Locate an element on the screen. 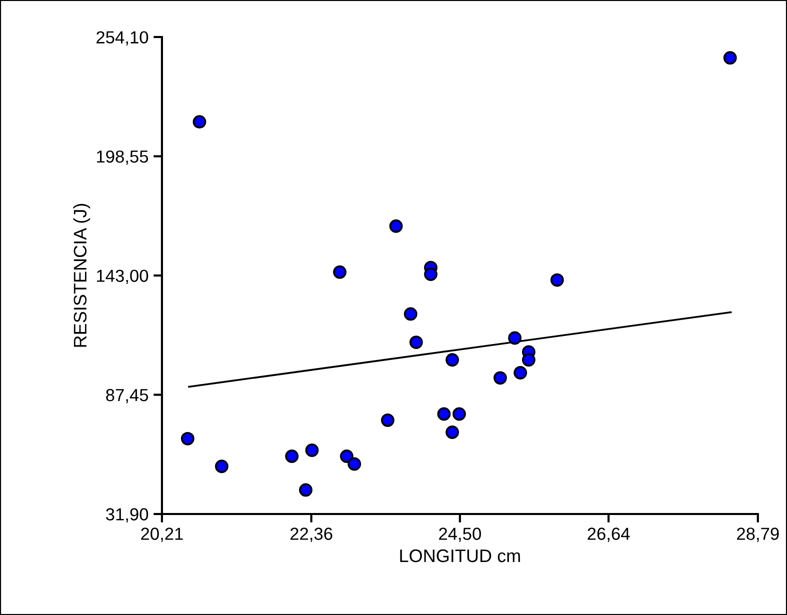 The height and width of the screenshot is (615, 787). x-tick-label: 26,64 is located at coordinates (609, 535).